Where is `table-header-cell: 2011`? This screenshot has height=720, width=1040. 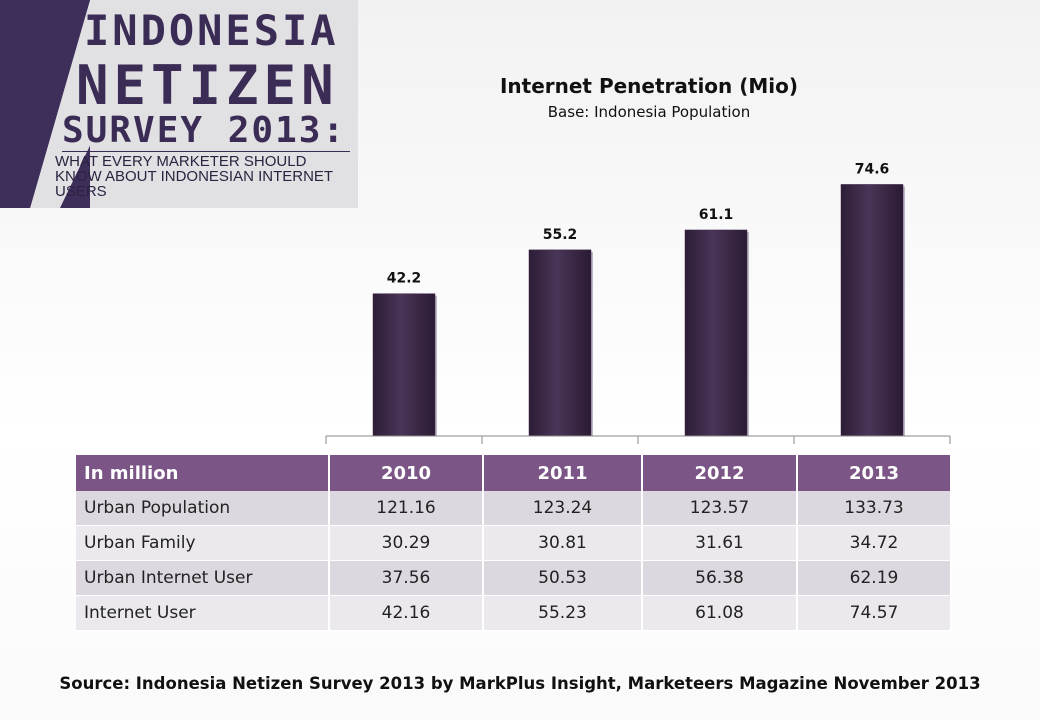
table-header-cell: 2011 is located at coordinates (563, 473).